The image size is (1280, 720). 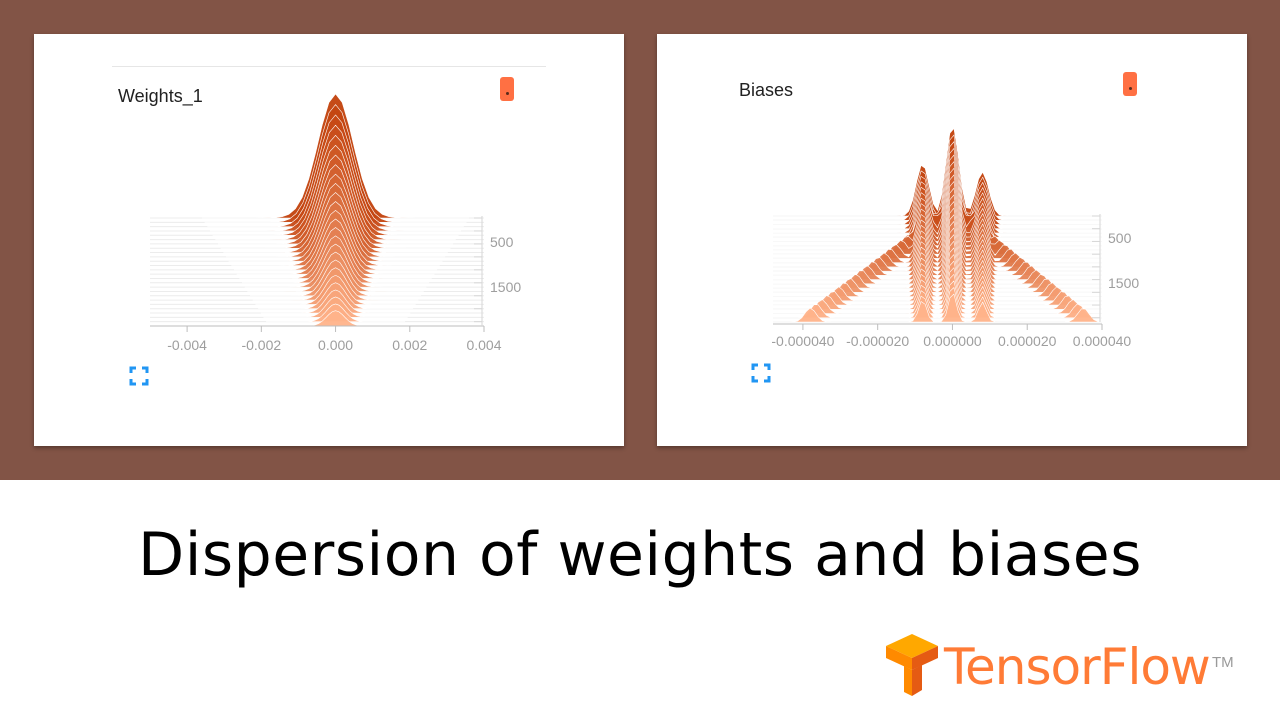 I want to click on chart-title: Biases, so click(x=766, y=90).